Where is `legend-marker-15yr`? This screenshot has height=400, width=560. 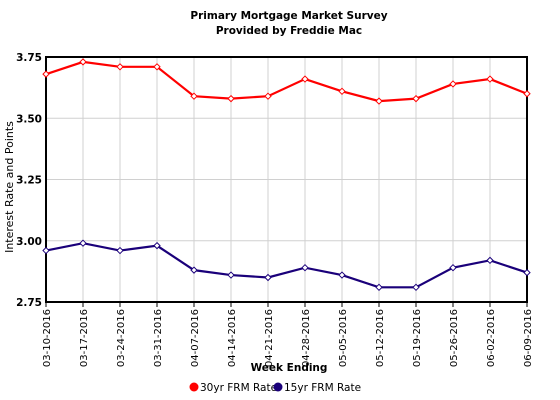 legend-marker-15yr is located at coordinates (278, 387).